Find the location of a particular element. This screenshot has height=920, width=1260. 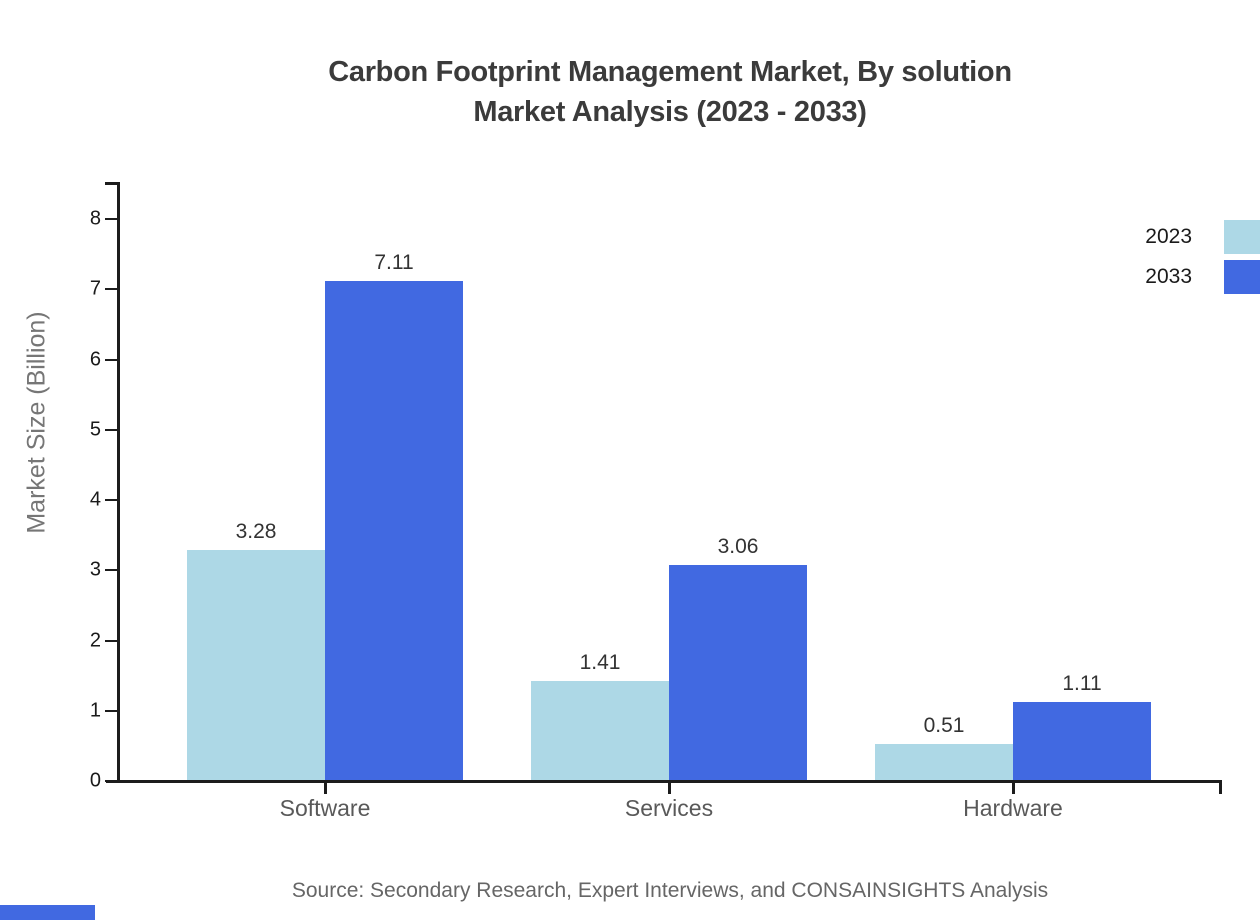

bar-2033-services is located at coordinates (738, 672).